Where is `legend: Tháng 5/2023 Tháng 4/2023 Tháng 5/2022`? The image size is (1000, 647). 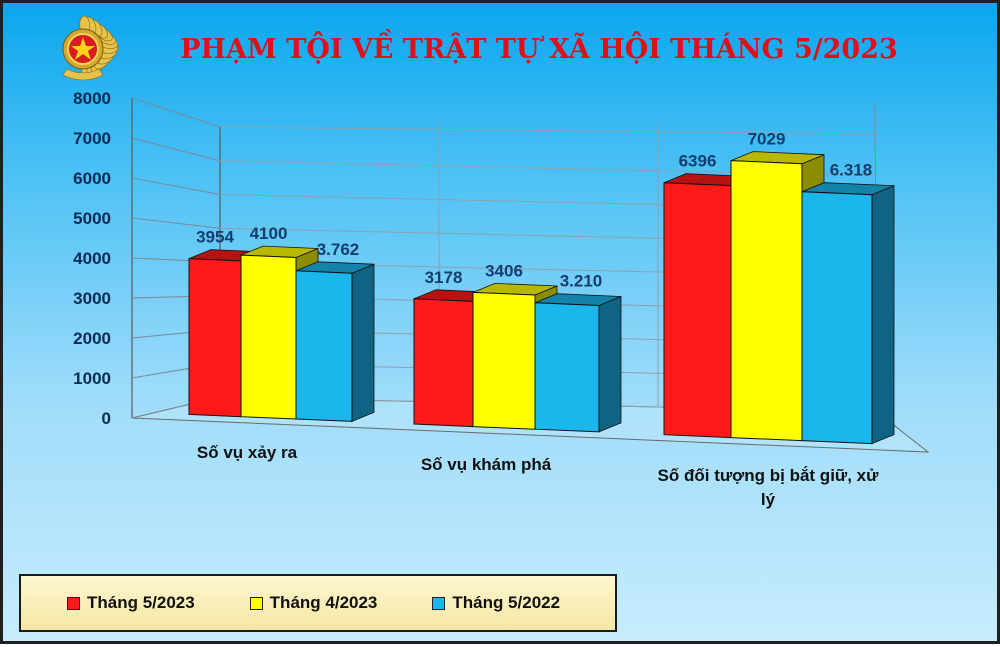
legend: Tháng 5/2023 Tháng 4/2023 Tháng 5/2022 is located at coordinates (318, 603).